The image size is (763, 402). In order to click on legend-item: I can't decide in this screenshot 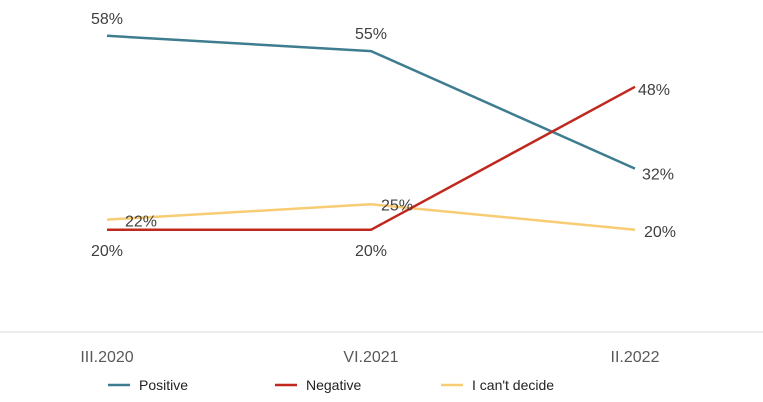, I will do `click(497, 385)`.